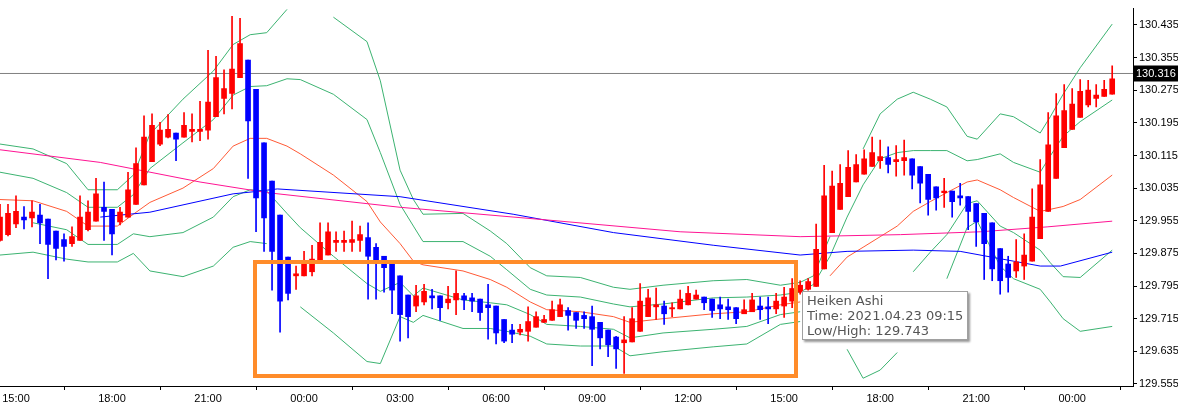 This screenshot has width=1178, height=407. Describe the element at coordinates (1158, 219) in the screenshot. I see `y-tick-label: 129.955` at that location.